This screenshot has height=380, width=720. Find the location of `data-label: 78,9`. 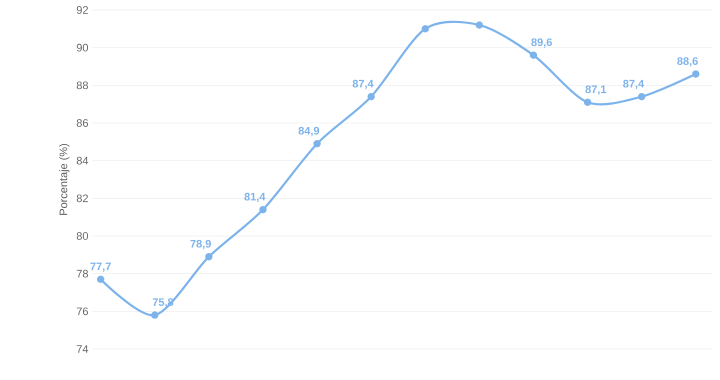

data-label: 78,9 is located at coordinates (200, 245).